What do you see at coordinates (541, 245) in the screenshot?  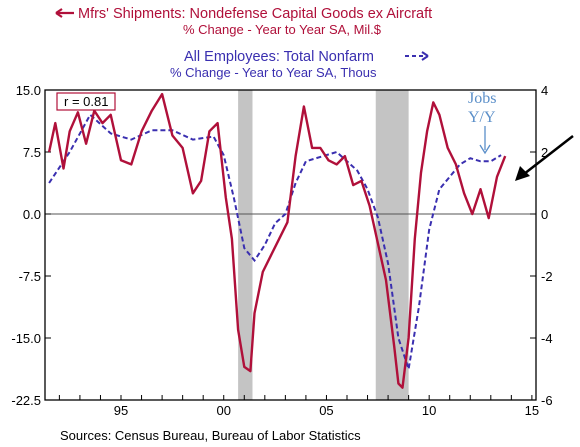 I see `right-axis: 4 2 0 -2 -4 -6` at bounding box center [541, 245].